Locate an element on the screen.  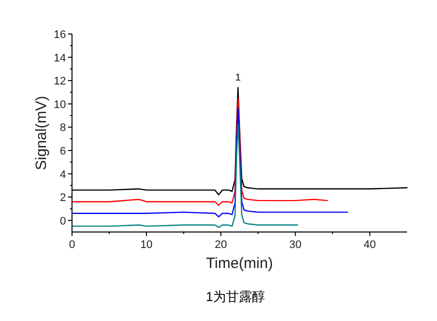
y-tick-label: 14 is located at coordinates (60, 58).